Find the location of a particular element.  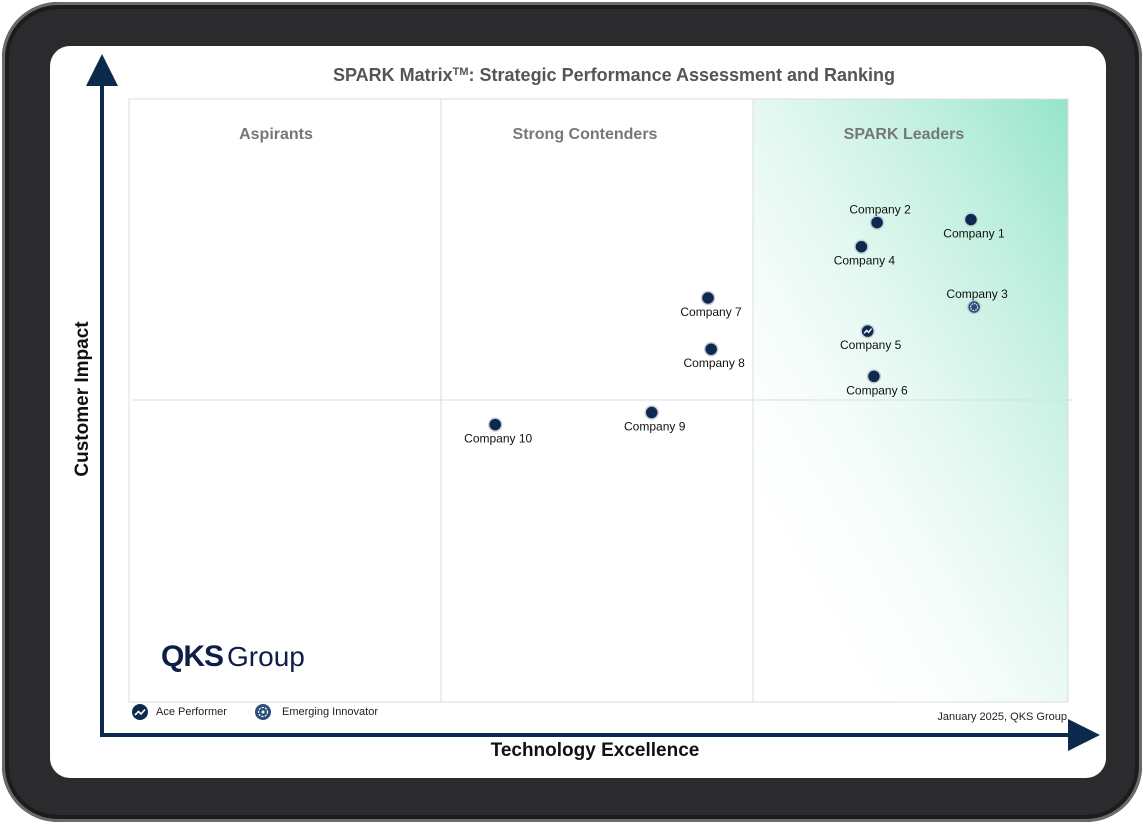

qks-group-logo: QKS Group is located at coordinates (233, 656).